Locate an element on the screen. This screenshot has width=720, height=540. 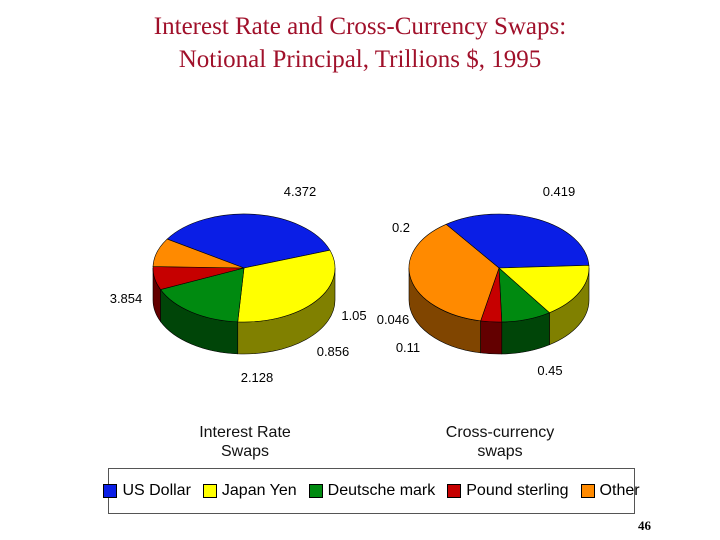
legend-item-japan-yen: Japan Yen is located at coordinates (249, 491).